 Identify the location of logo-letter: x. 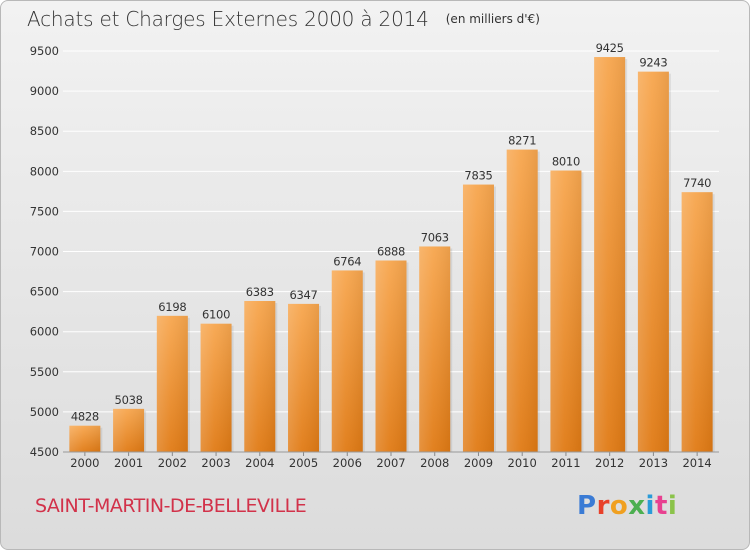
(637, 506).